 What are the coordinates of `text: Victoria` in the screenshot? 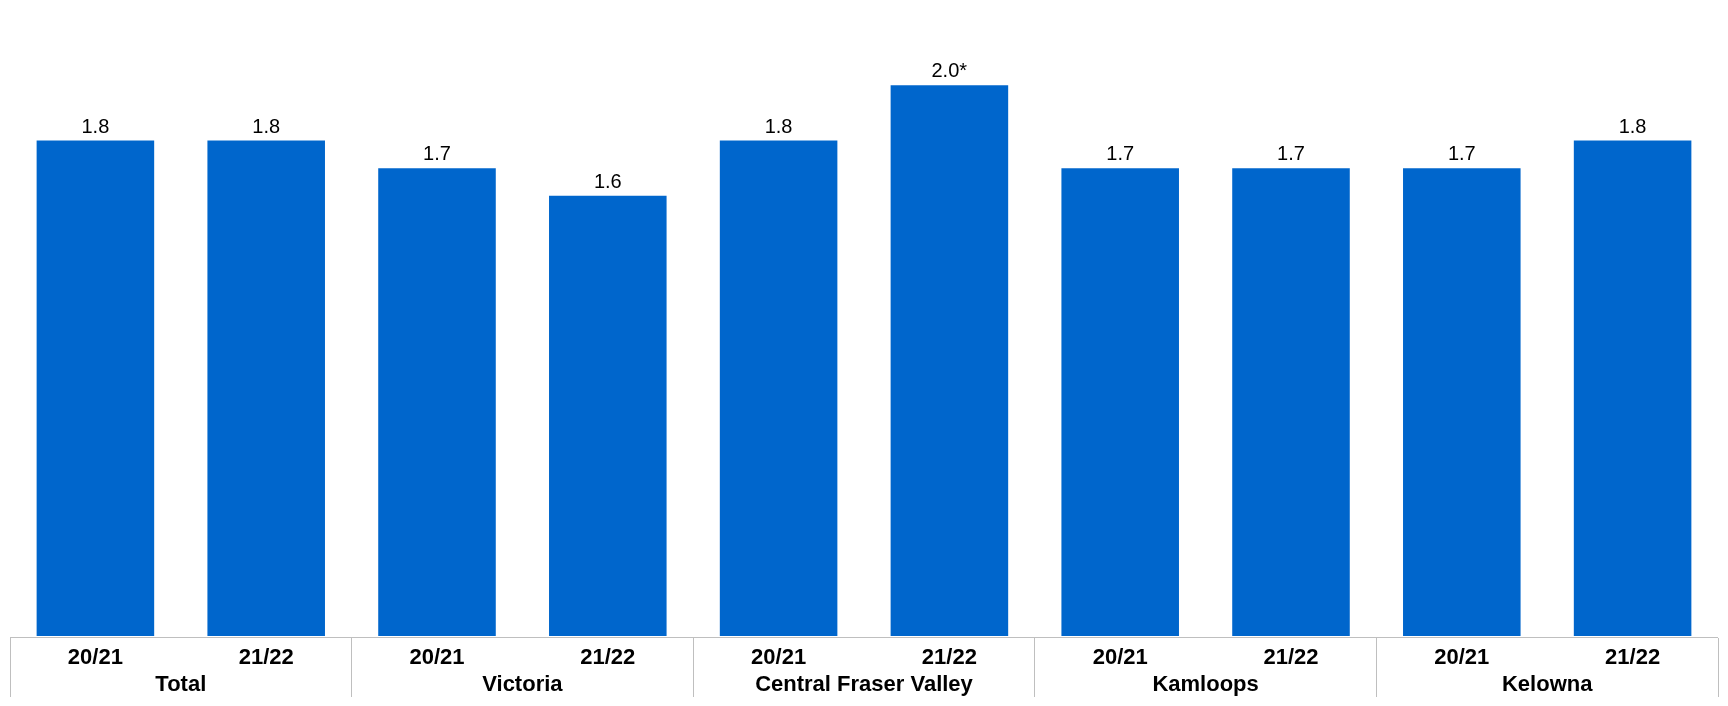 It's located at (523, 684).